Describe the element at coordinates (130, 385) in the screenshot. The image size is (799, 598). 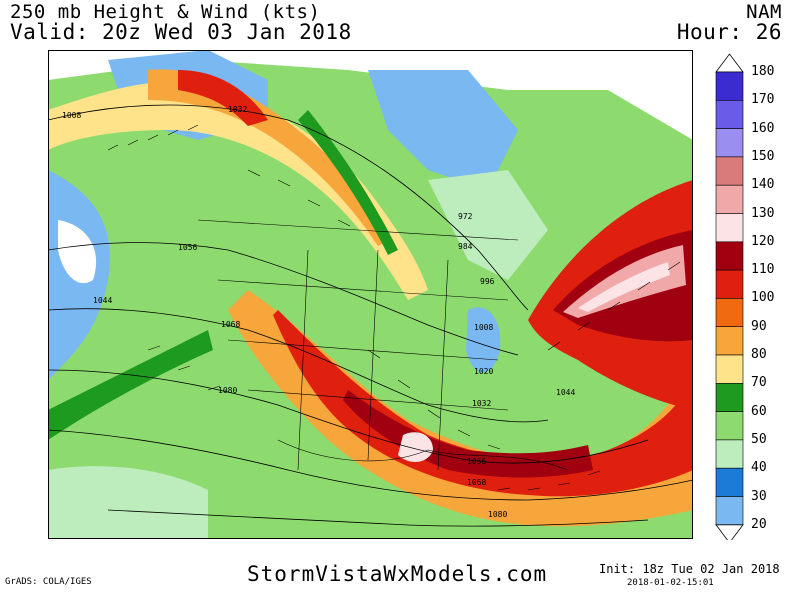
I see `wind-band-green-west` at that location.